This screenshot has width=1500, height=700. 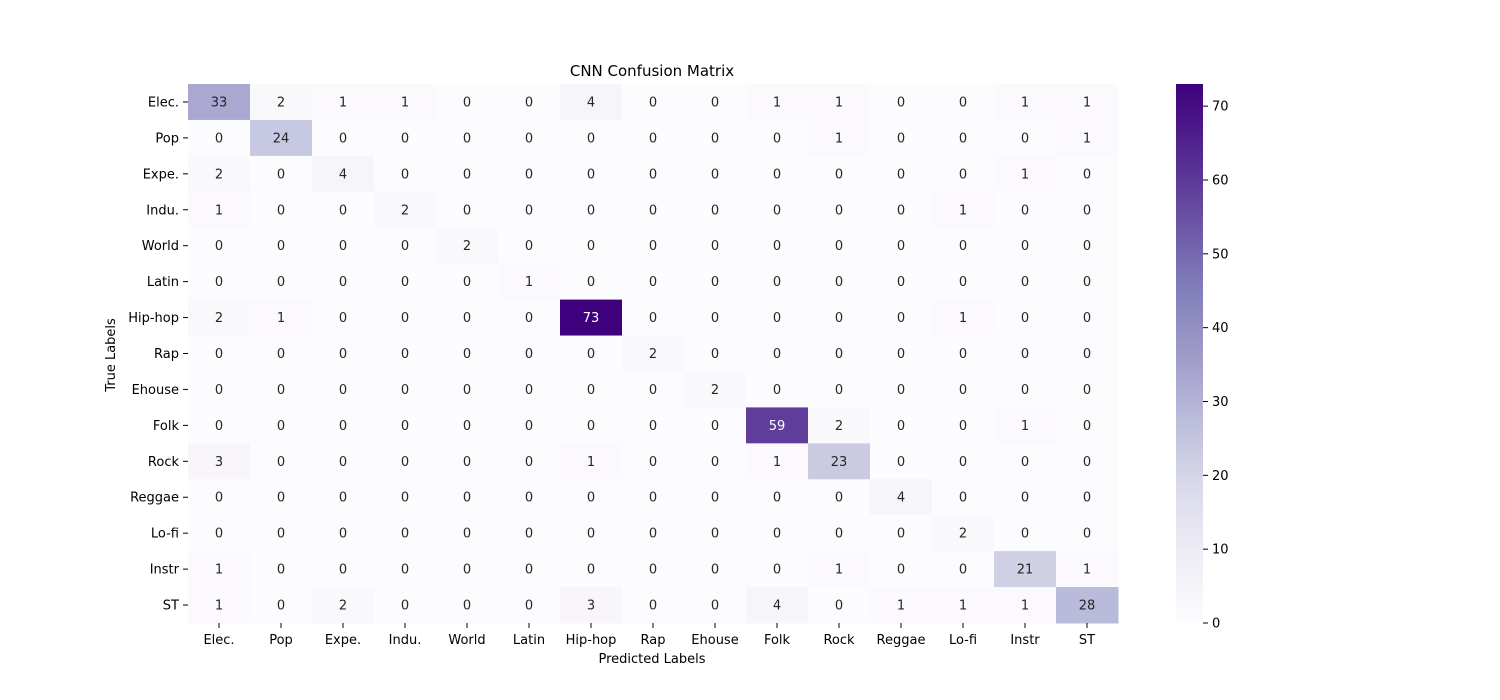 I want to click on x-tick-label: World, so click(x=466, y=640).